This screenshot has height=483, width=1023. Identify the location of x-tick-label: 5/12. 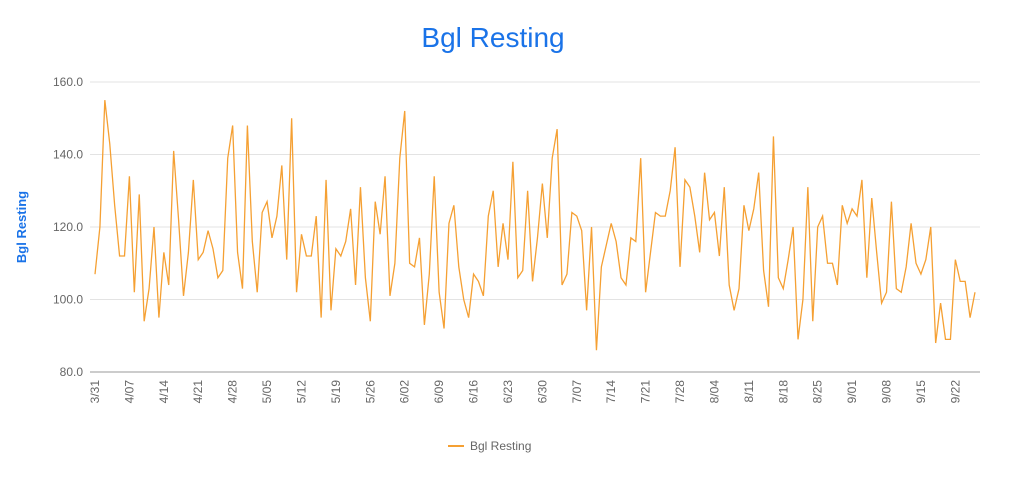
(301, 392).